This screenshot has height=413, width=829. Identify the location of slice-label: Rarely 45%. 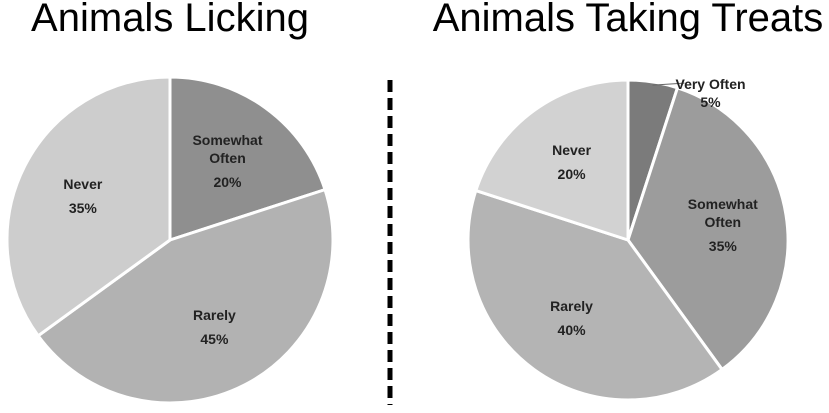
(214, 327).